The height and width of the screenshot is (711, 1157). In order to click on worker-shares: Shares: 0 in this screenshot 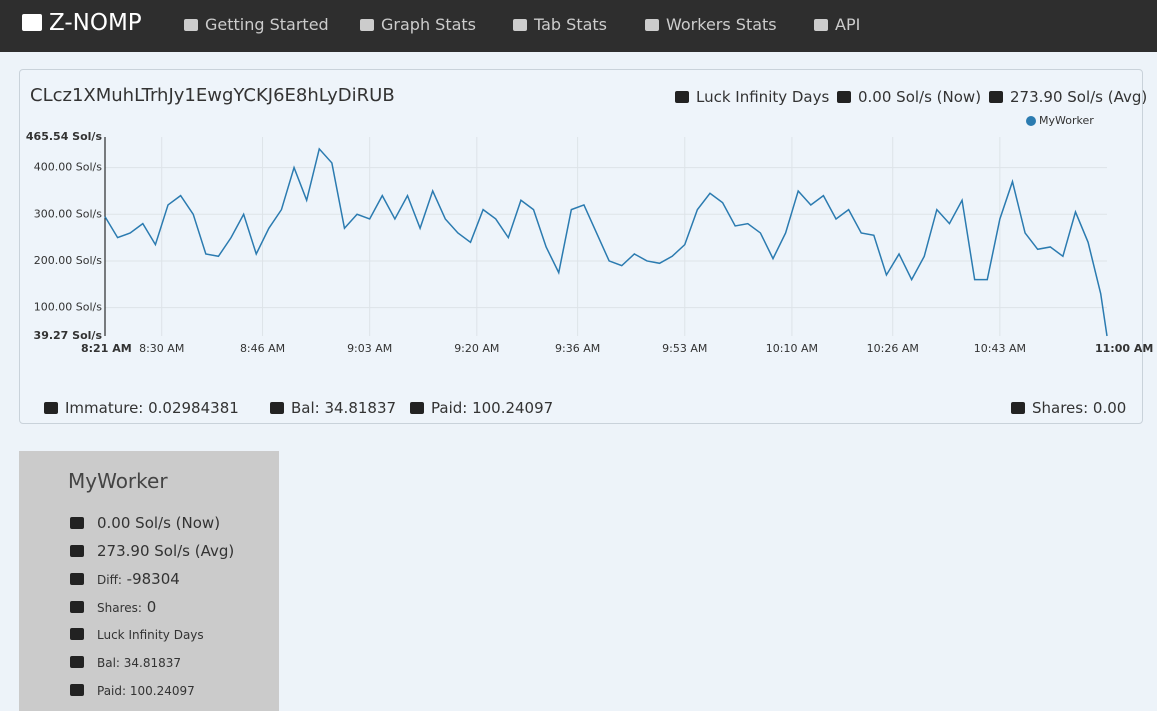, I will do `click(113, 607)`.